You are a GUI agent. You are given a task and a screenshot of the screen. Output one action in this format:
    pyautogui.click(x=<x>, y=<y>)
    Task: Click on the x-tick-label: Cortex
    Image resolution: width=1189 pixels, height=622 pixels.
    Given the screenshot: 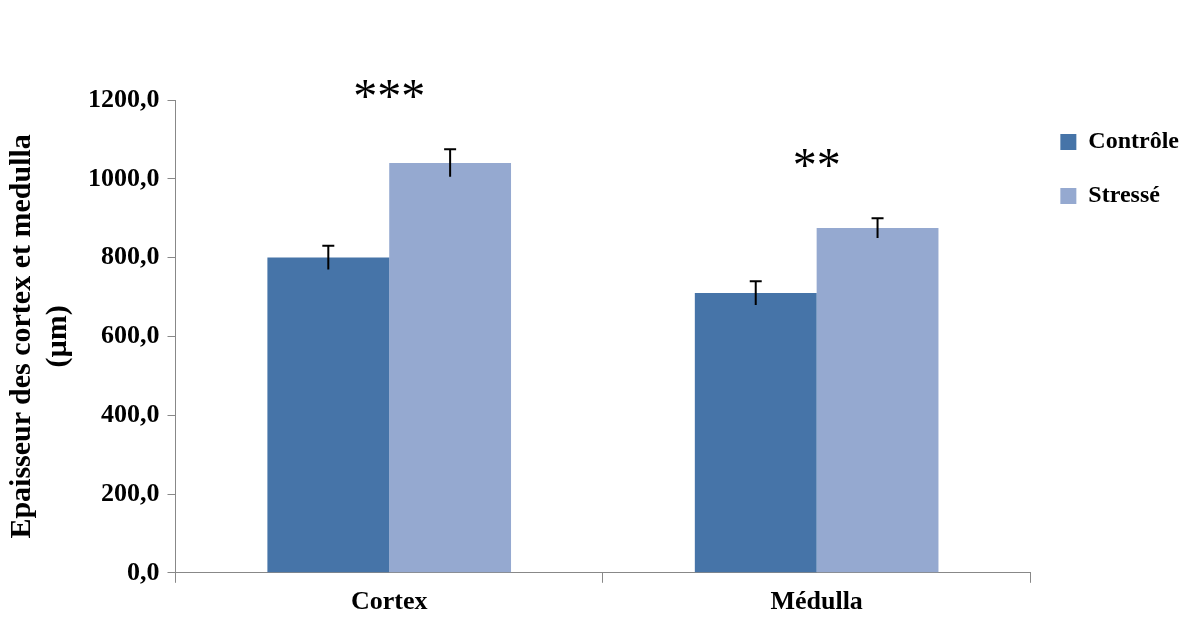 What is the action you would take?
    pyautogui.click(x=389, y=601)
    